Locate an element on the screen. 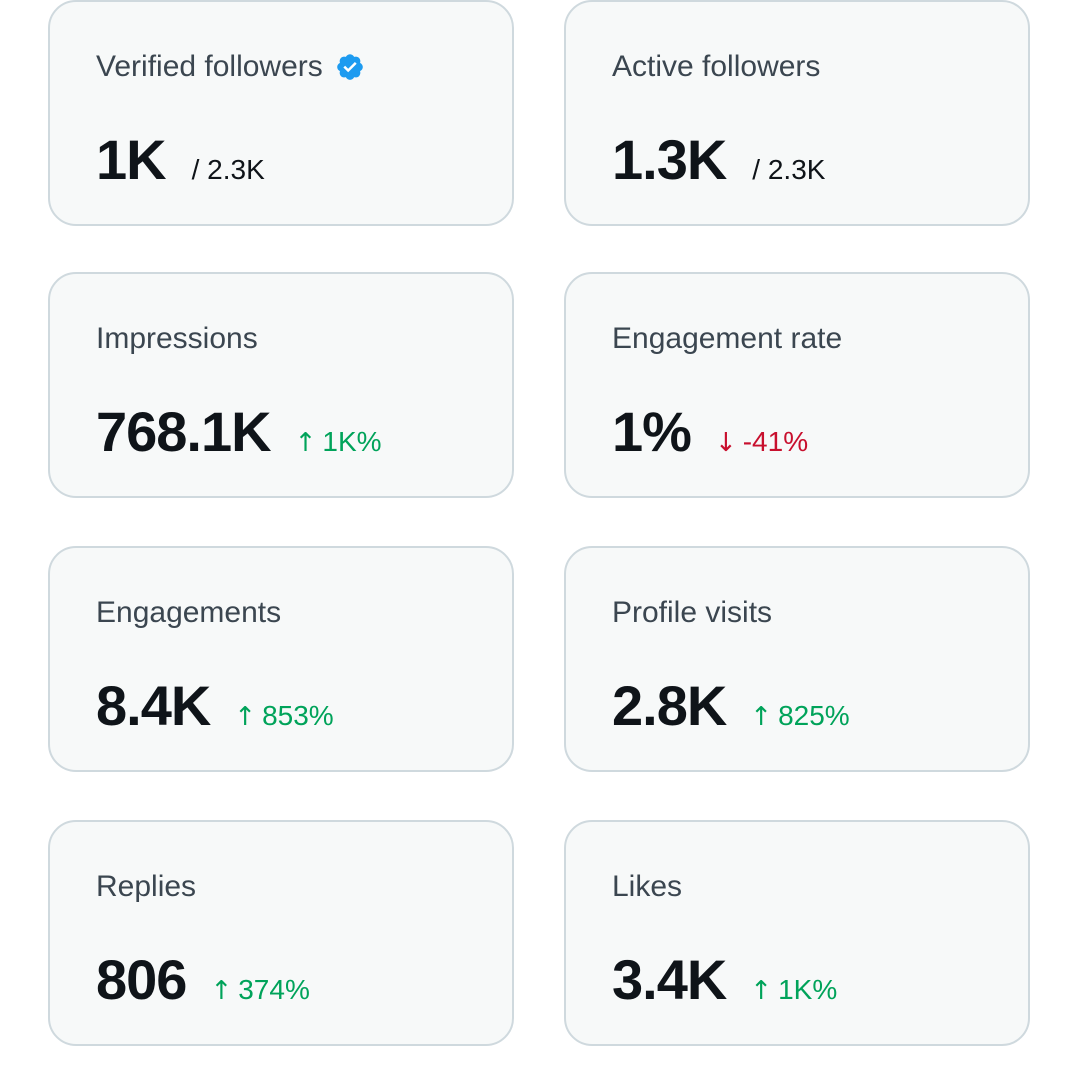 This screenshot has height=1080, width=1080. metric-value: 1.3K is located at coordinates (669, 159).